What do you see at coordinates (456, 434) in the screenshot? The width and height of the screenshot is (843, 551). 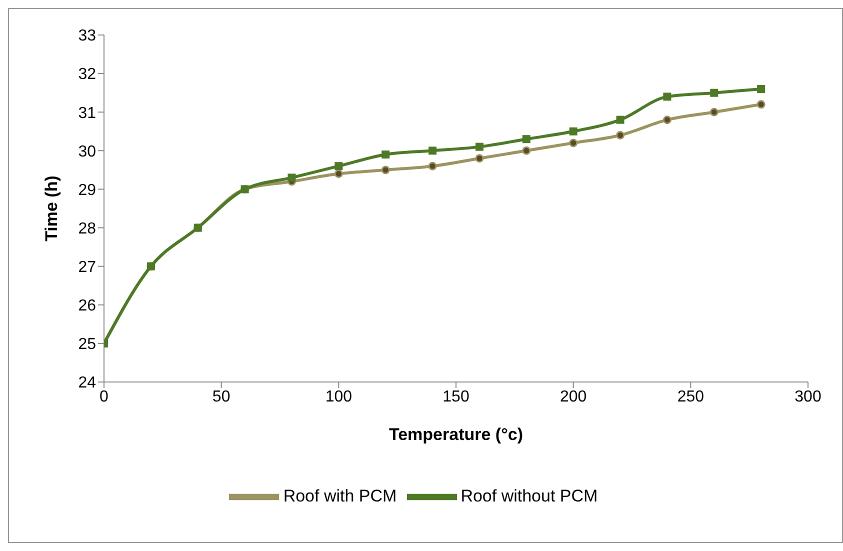 I see `x-axis-title: Temperature (°c)` at bounding box center [456, 434].